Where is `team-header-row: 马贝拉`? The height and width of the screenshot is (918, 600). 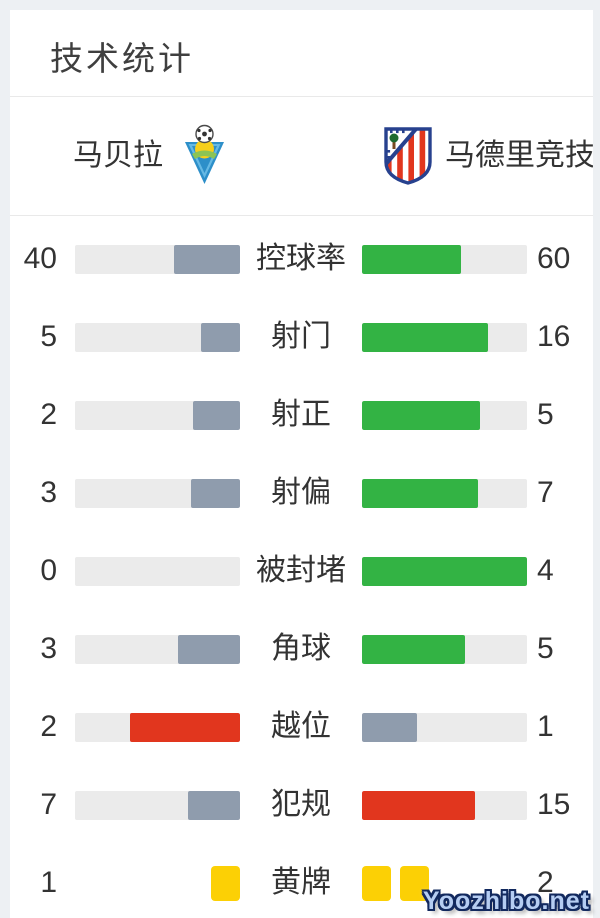
team-header-row: 马贝拉 is located at coordinates (301, 156).